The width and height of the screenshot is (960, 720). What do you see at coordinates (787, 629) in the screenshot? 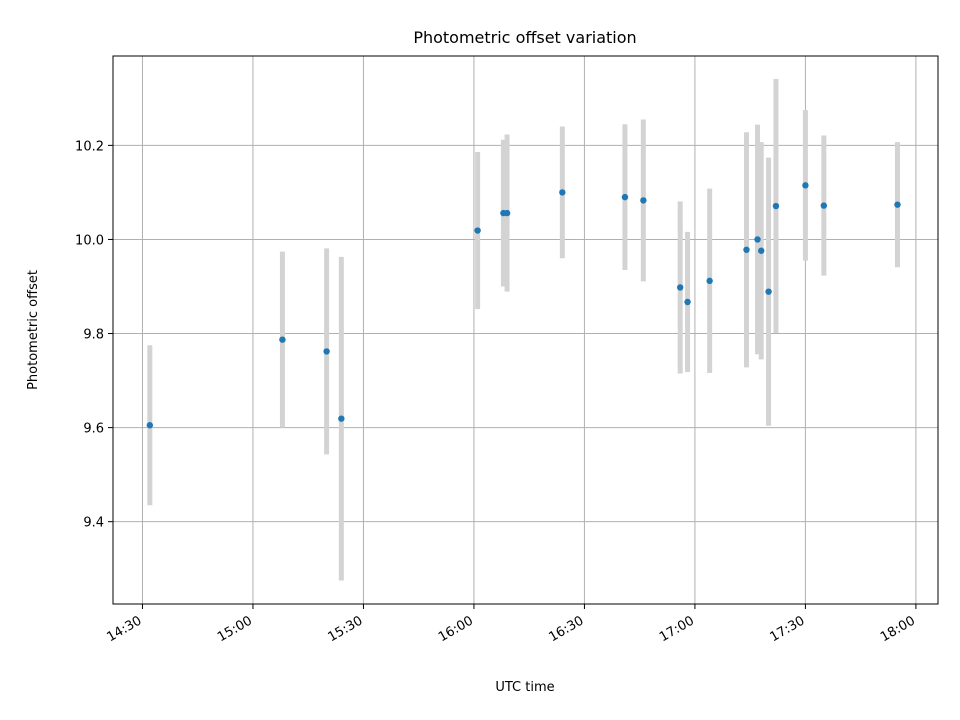
I see `x-tick-label: 17:30` at bounding box center [787, 629].